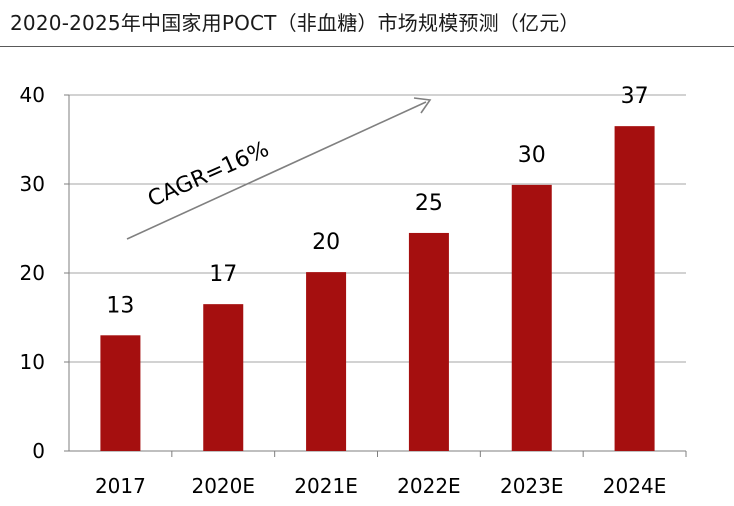 This screenshot has height=506, width=734. I want to click on data-label-2024E: 37, so click(635, 96).